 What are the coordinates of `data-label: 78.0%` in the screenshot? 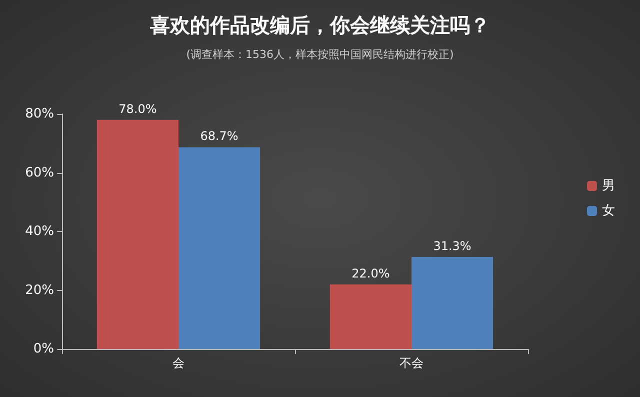 It's located at (137, 109).